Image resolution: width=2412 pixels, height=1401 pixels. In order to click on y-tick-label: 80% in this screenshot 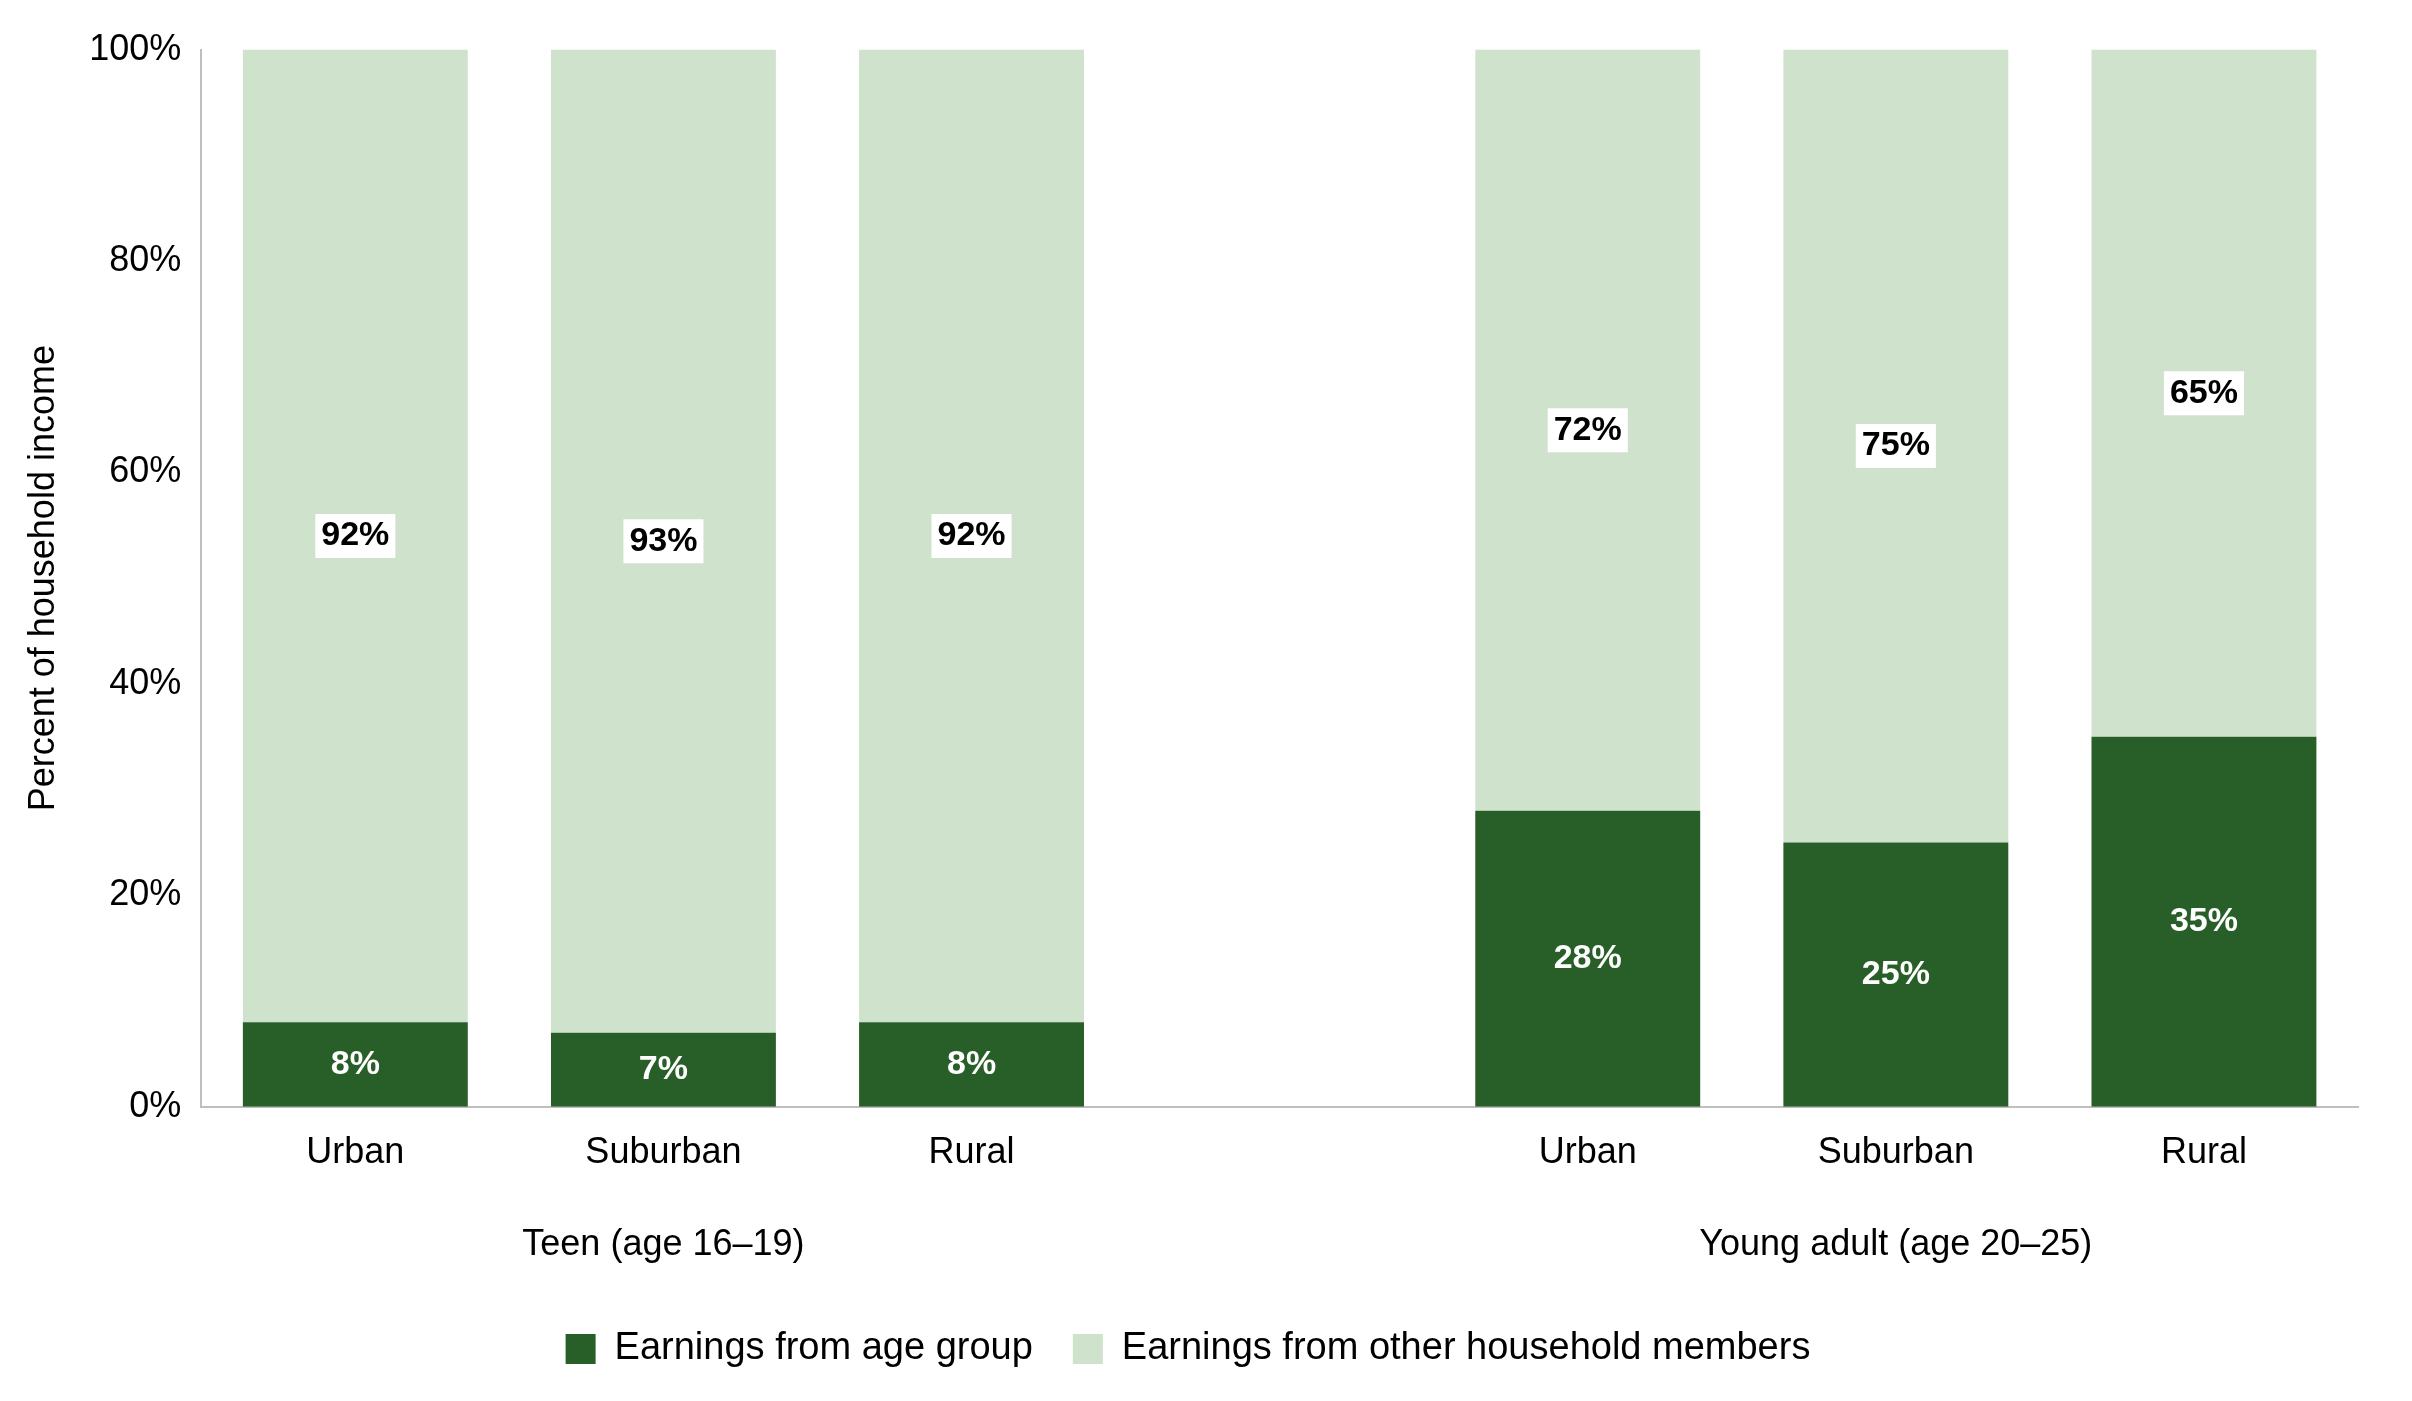, I will do `click(145, 258)`.